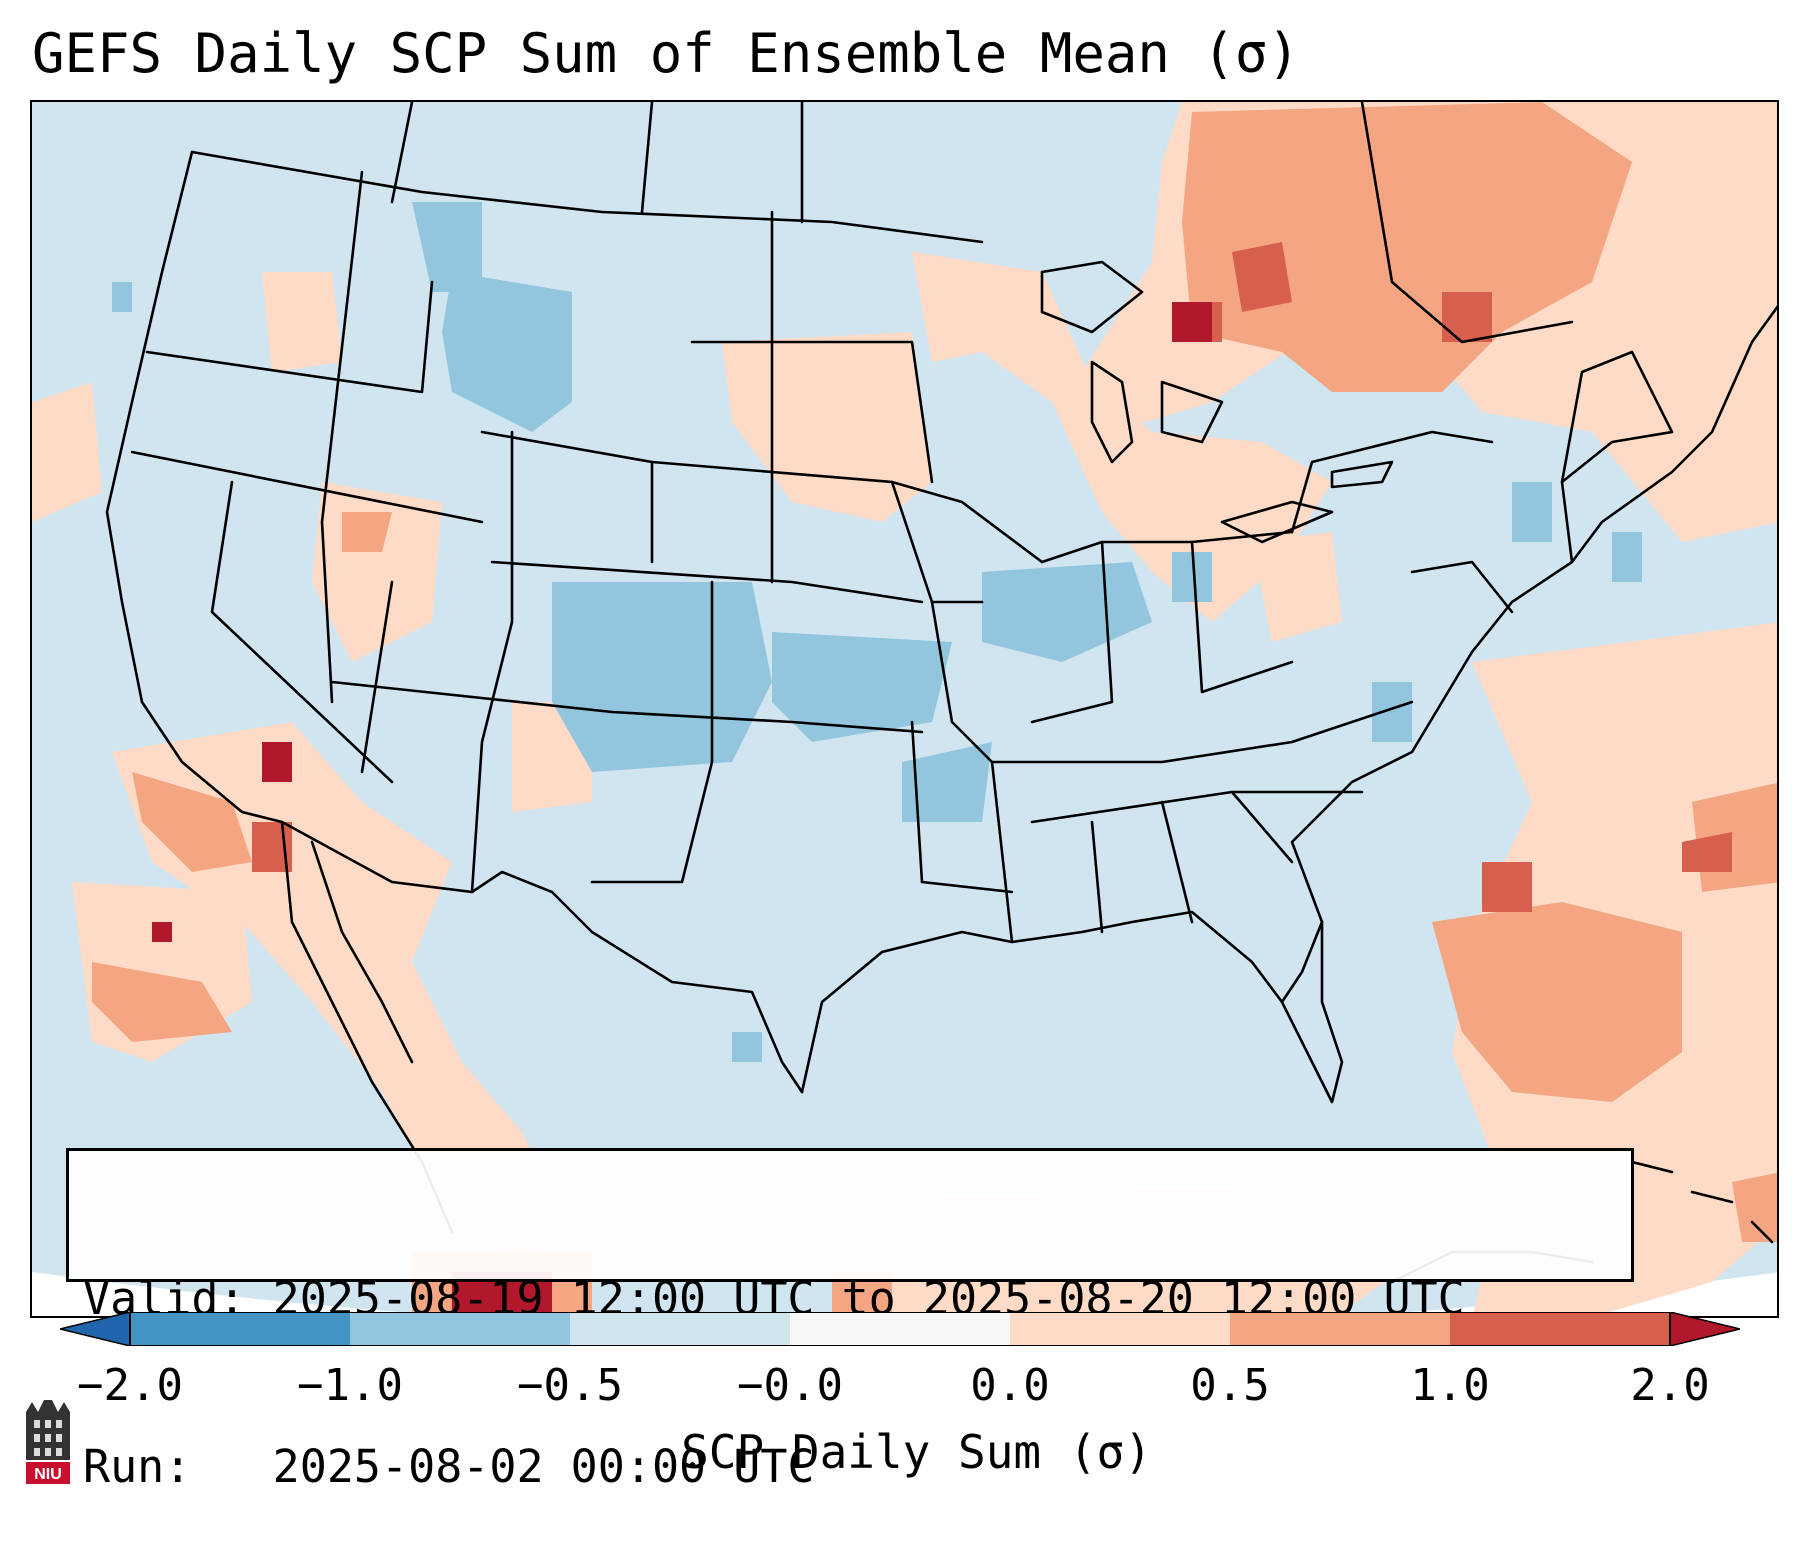 Image resolution: width=1803 pixels, height=1551 pixels. I want to click on colorbar-tick-label: −0.0, so click(790, 1385).